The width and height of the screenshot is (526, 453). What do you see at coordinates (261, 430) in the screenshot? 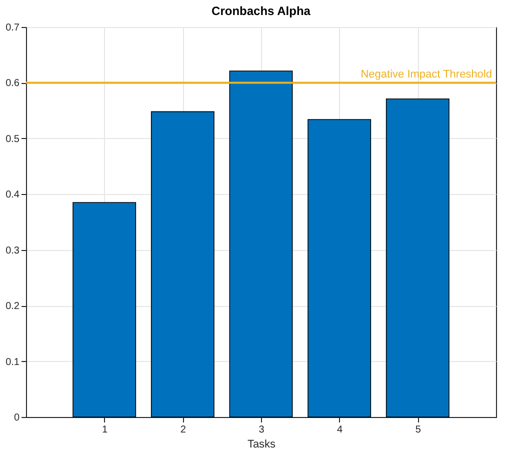
I see `x-tick-label: 3` at bounding box center [261, 430].